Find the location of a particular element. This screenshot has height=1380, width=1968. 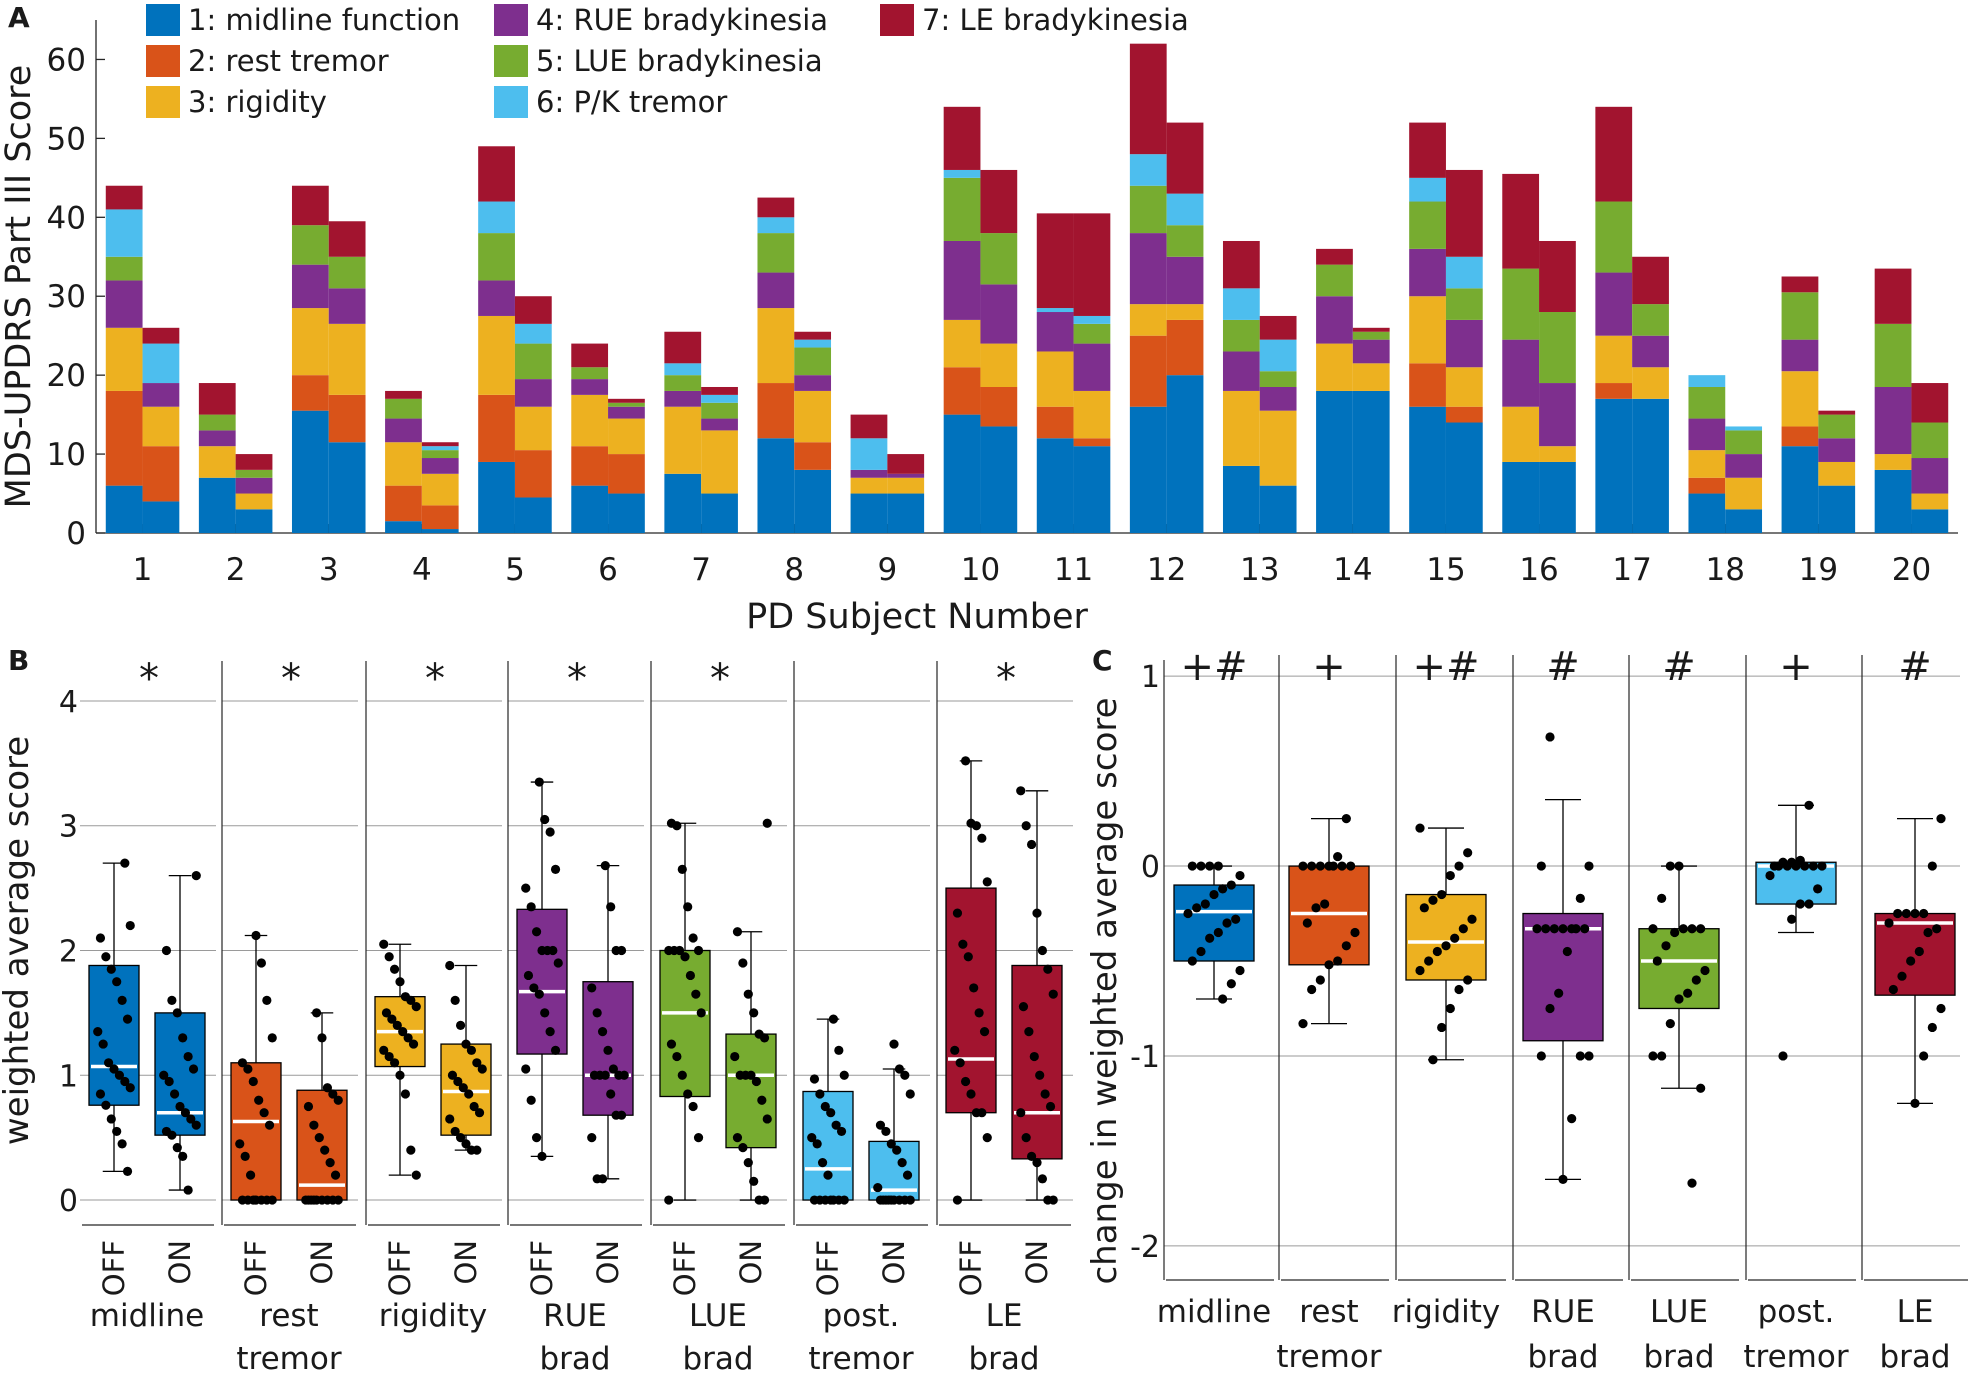

x-tick-label-subject: 19 is located at coordinates (1818, 570).